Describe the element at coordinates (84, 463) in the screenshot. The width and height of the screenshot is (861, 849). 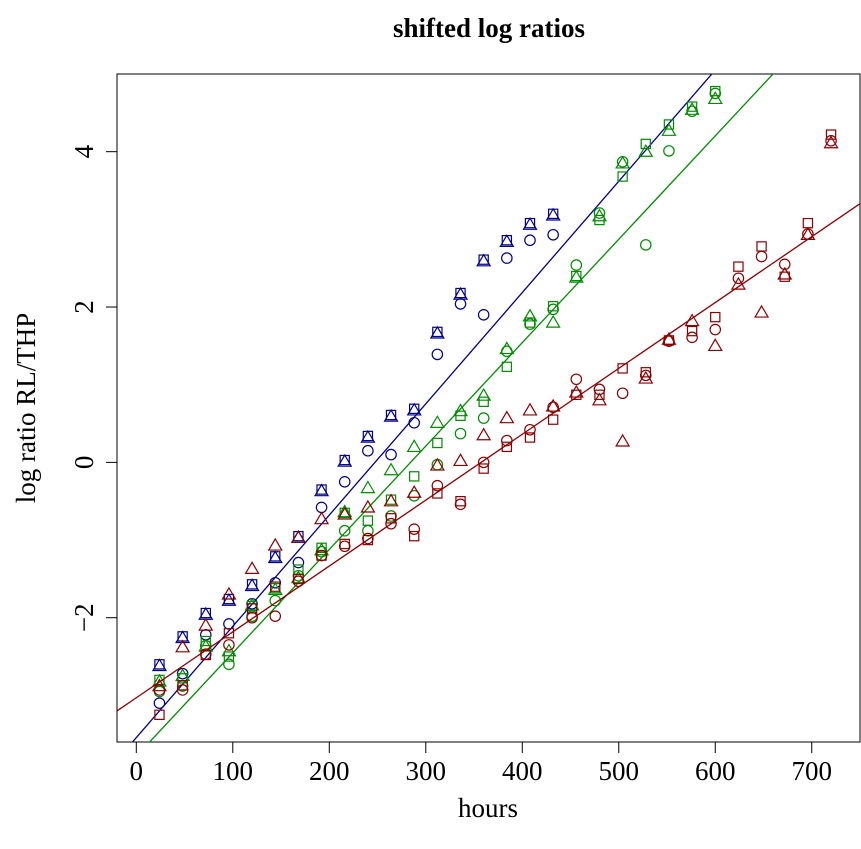
I see `y-tick-label: 0` at that location.